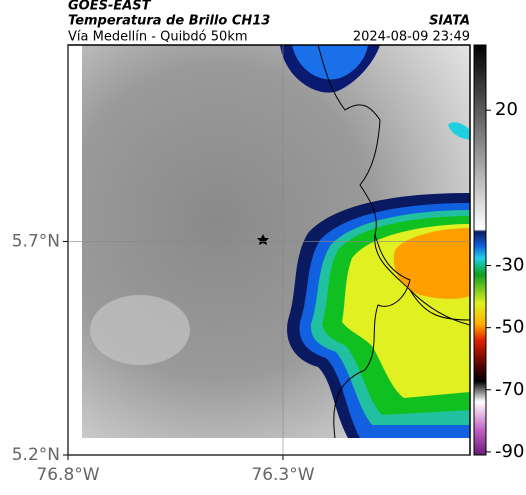 This screenshot has height=495, width=526. Describe the element at coordinates (36, 241) in the screenshot. I see `y-tick-label: 5.7°N` at that location.